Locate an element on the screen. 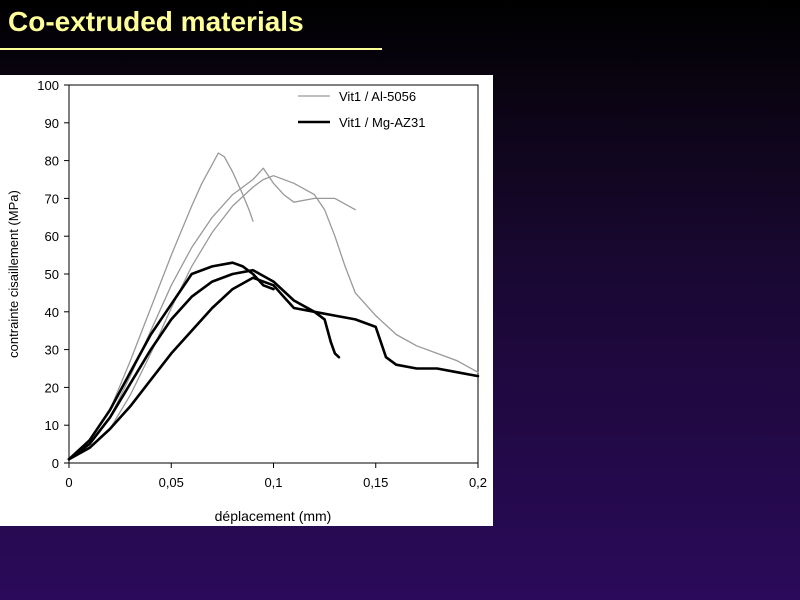  y-tick-label: 10 is located at coordinates (52, 425).